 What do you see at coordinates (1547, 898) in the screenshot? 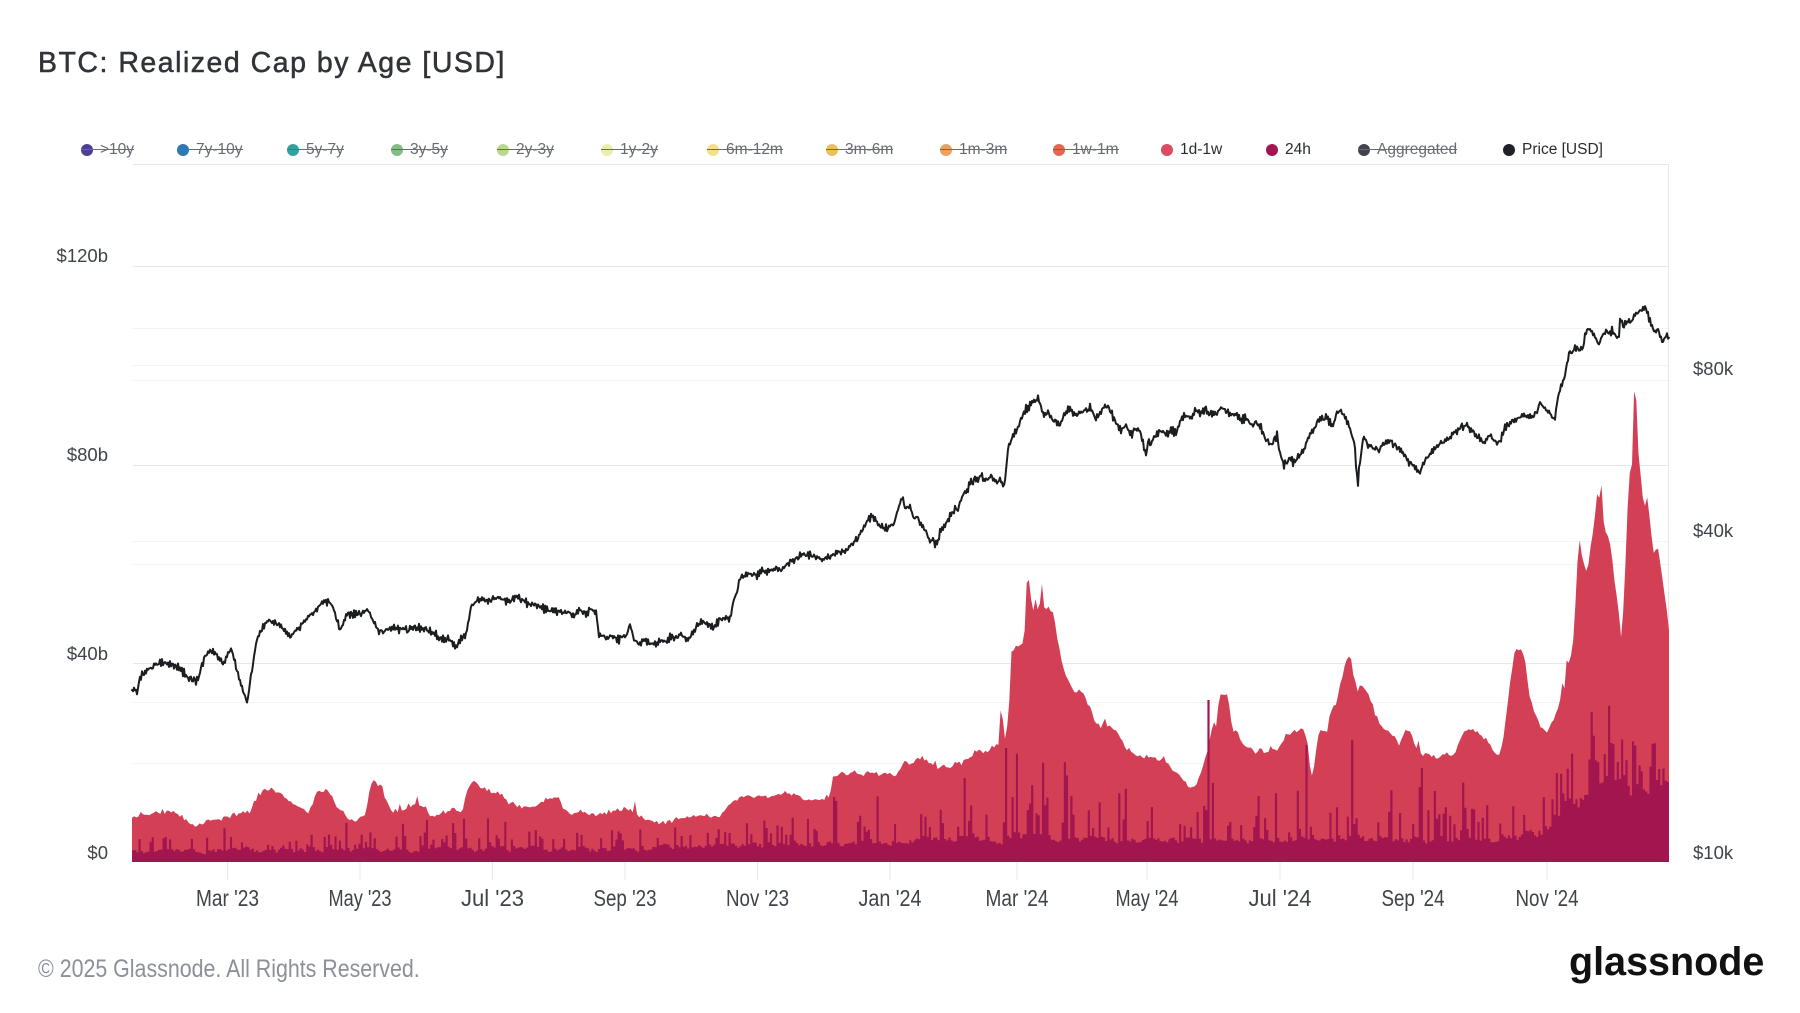
I see `svg-text: Nov '24` at bounding box center [1547, 898].